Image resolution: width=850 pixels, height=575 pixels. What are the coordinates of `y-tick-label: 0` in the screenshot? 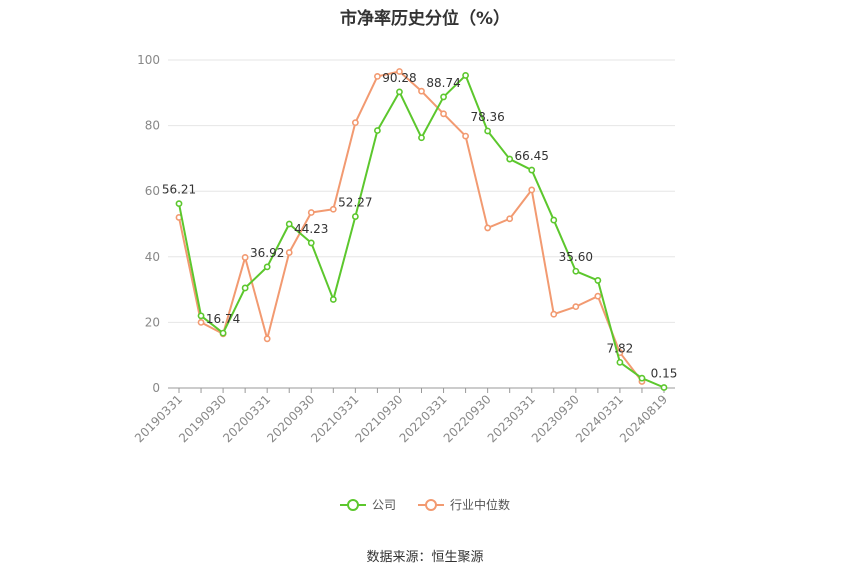 It's located at (156, 388).